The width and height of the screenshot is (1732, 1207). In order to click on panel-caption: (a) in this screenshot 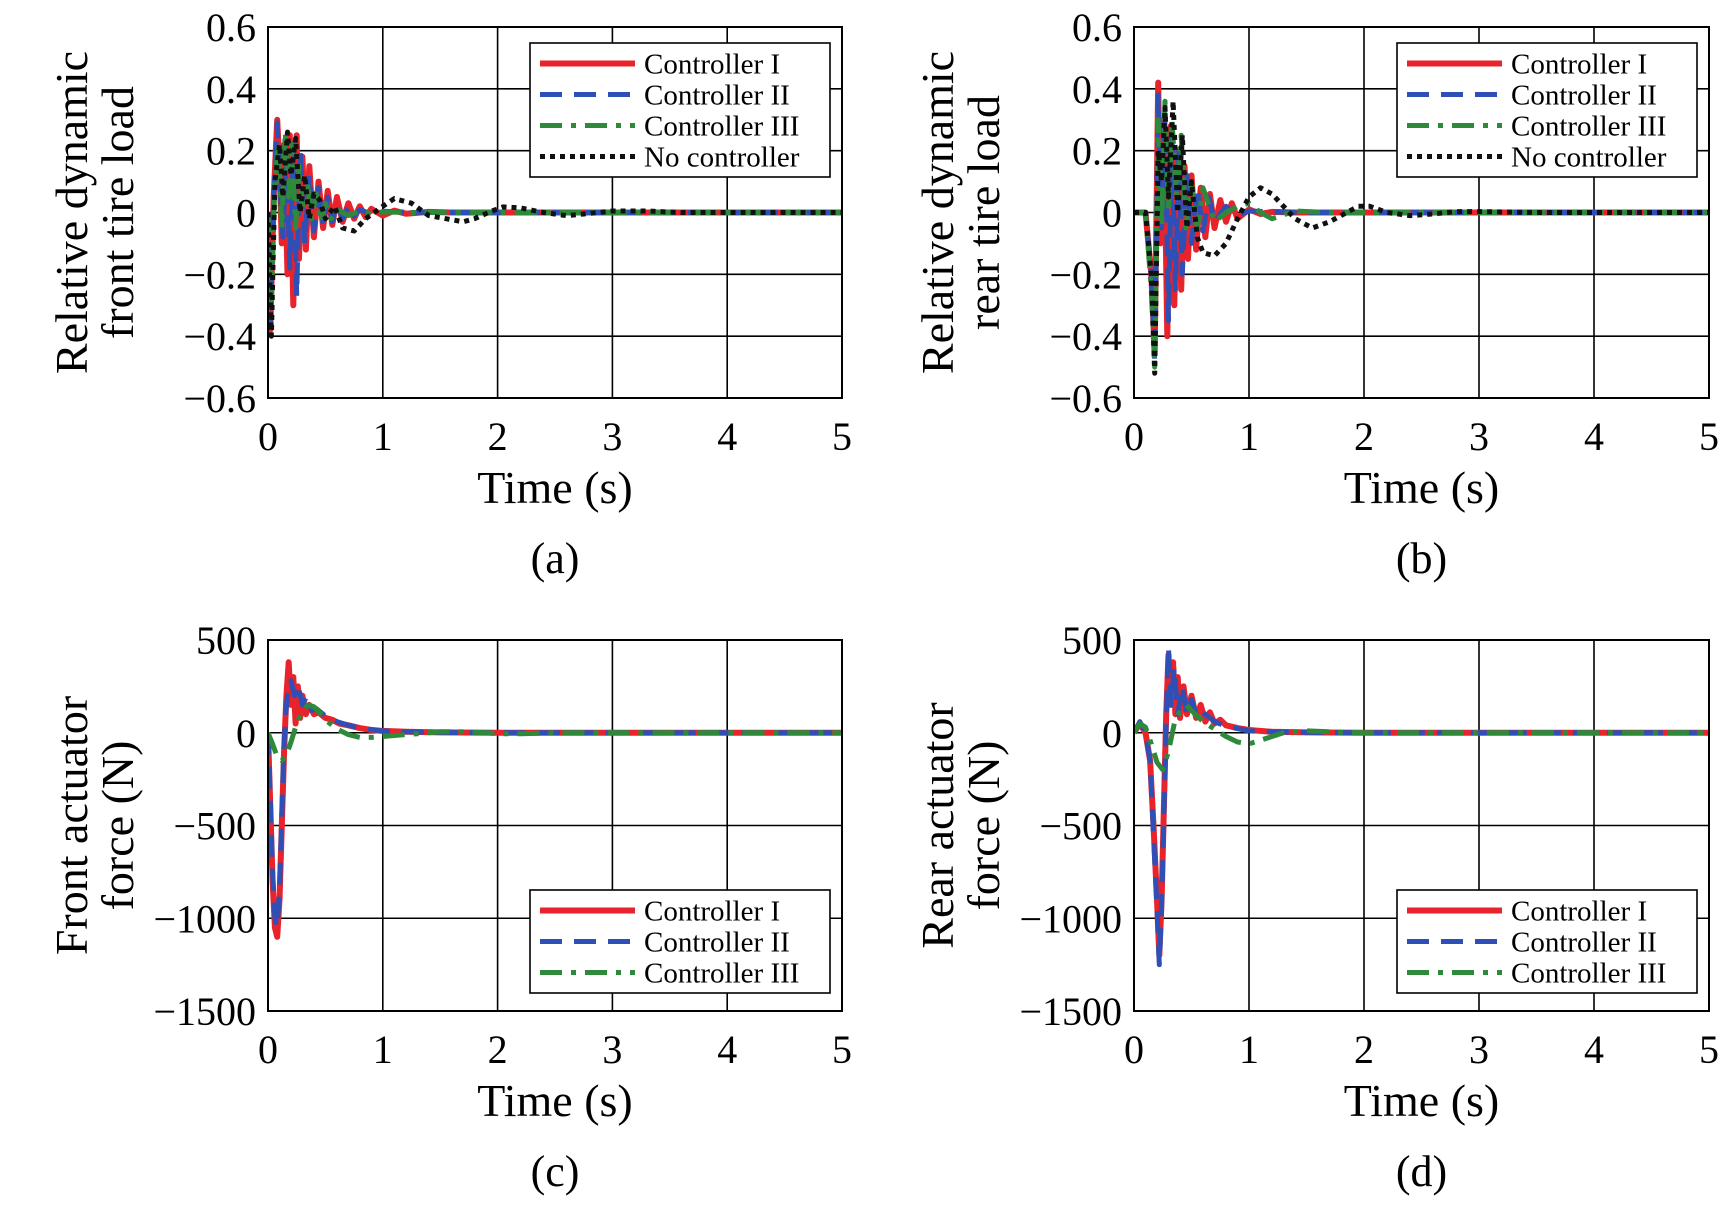, I will do `click(555, 558)`.